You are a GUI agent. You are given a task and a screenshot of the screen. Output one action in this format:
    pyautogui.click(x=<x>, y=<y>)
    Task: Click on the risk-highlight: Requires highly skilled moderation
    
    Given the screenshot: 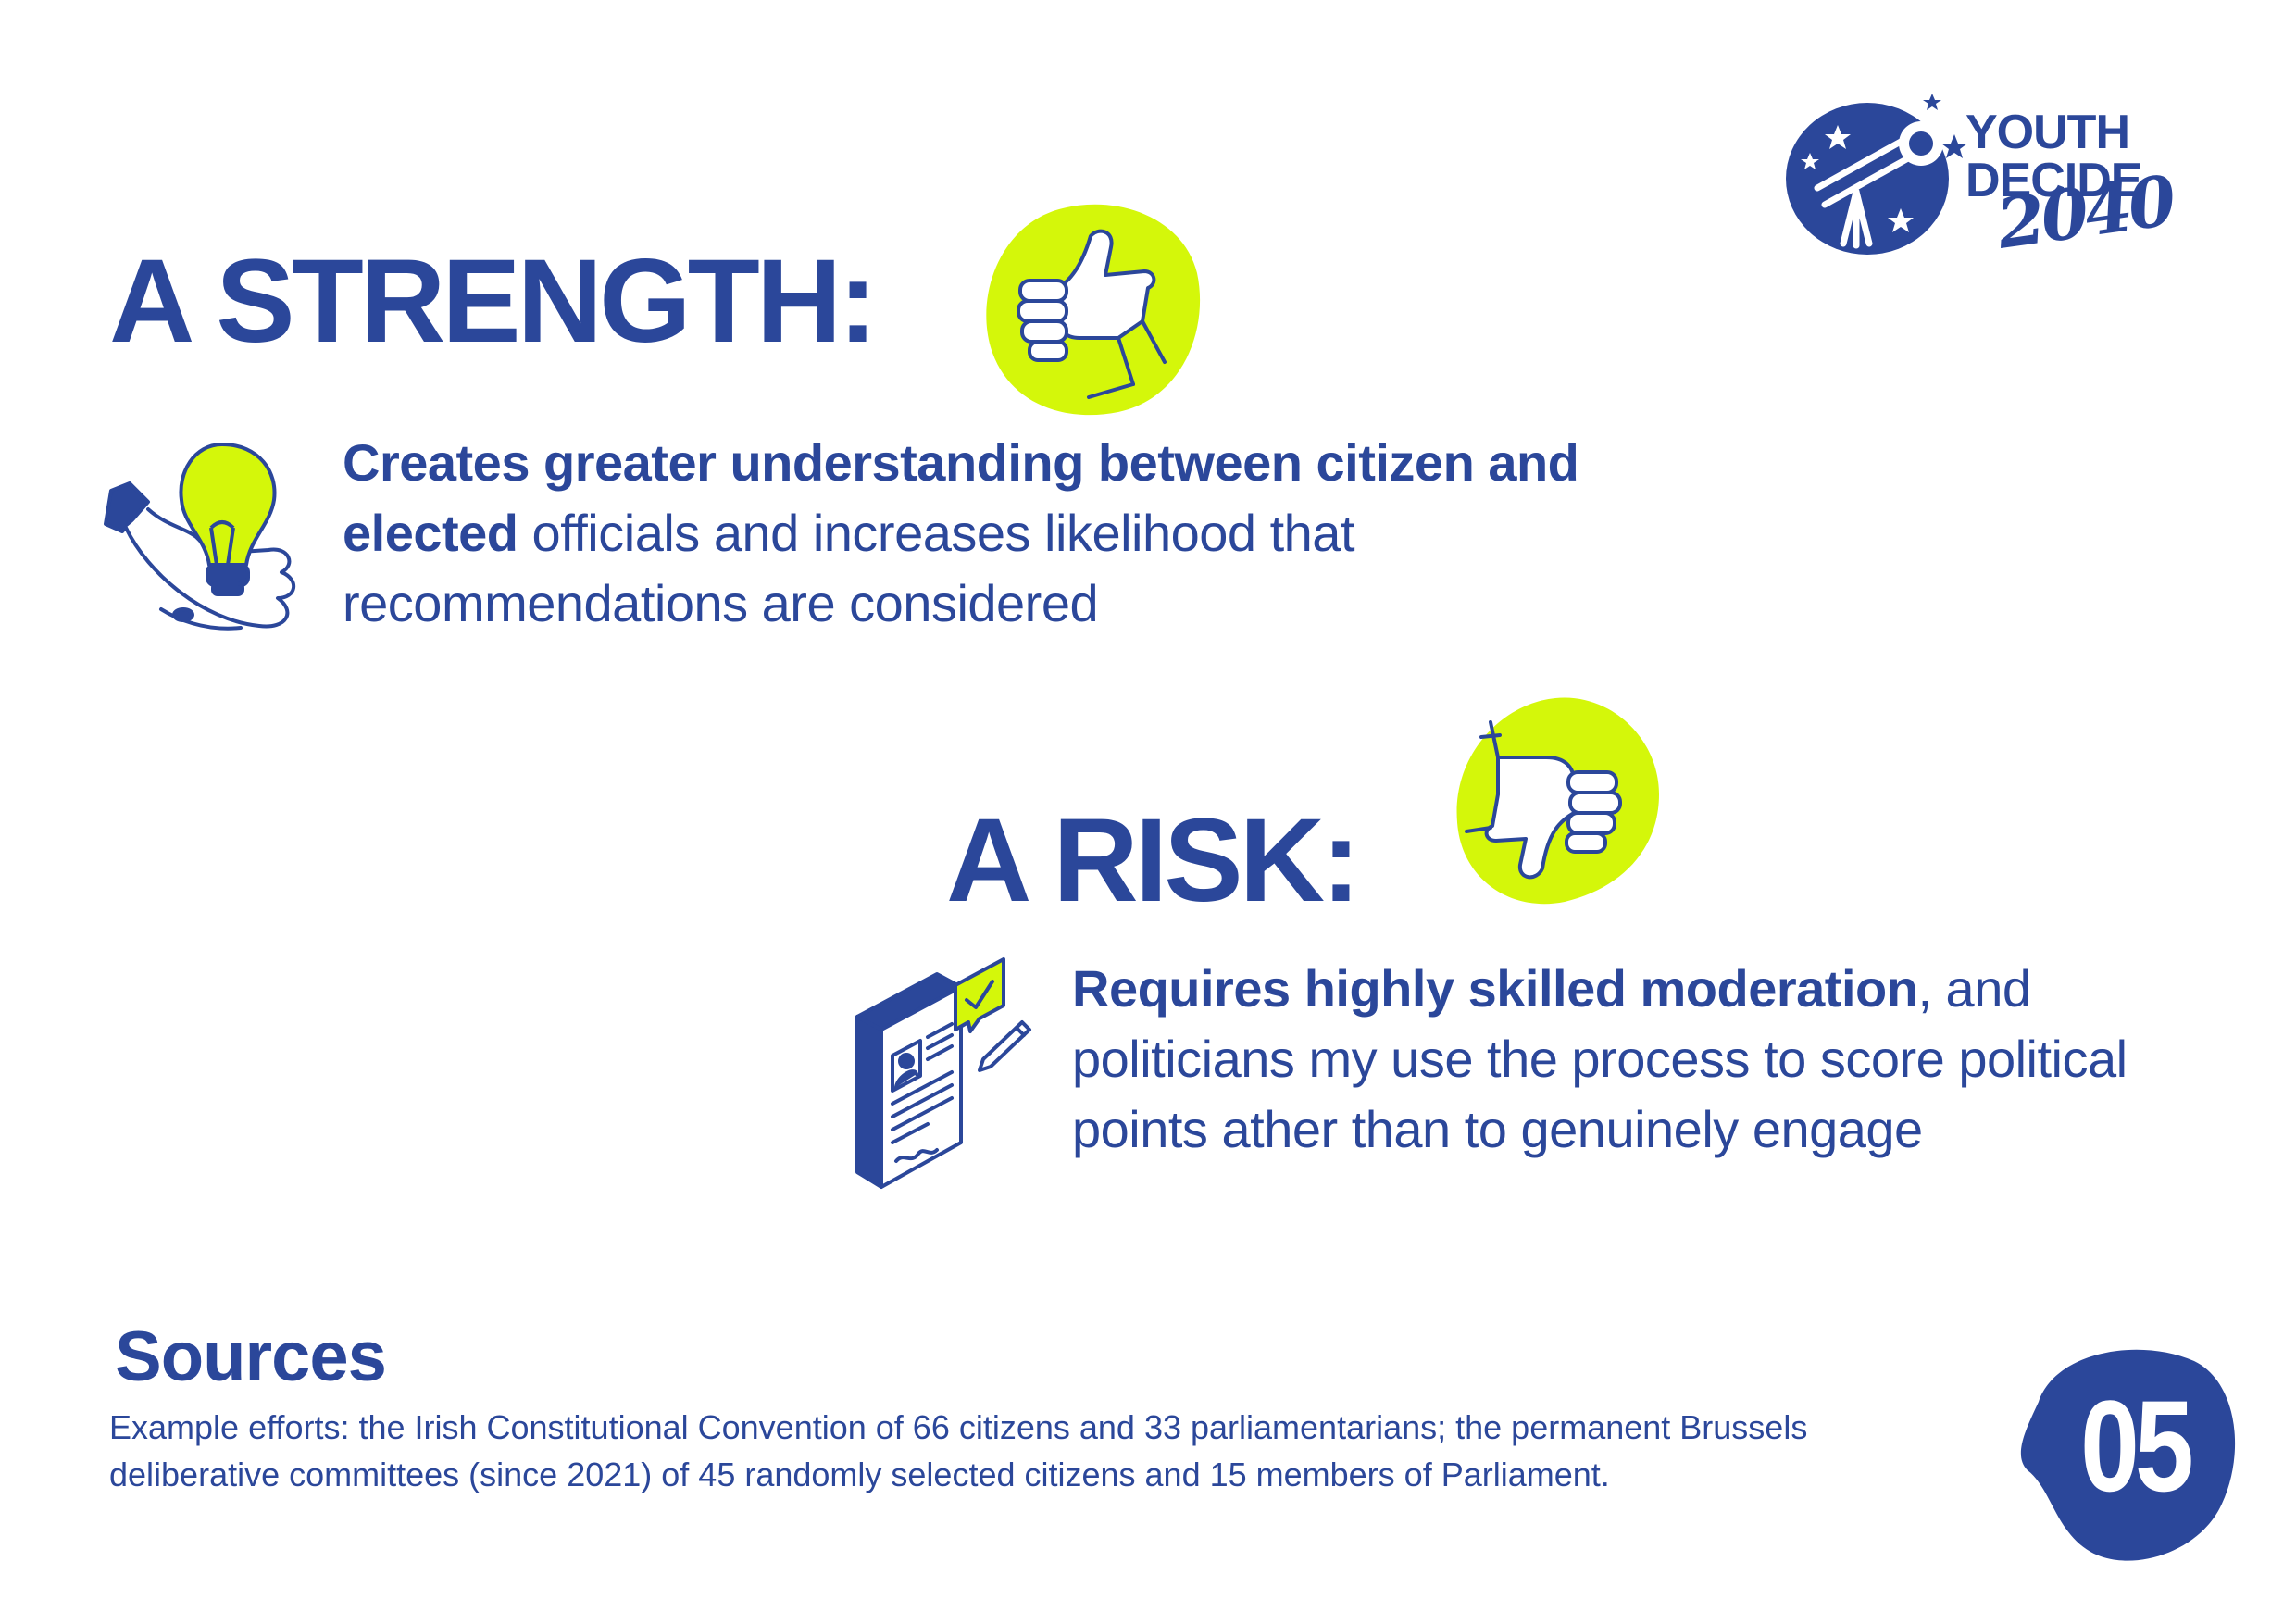 What is the action you would take?
    pyautogui.click(x=1495, y=988)
    